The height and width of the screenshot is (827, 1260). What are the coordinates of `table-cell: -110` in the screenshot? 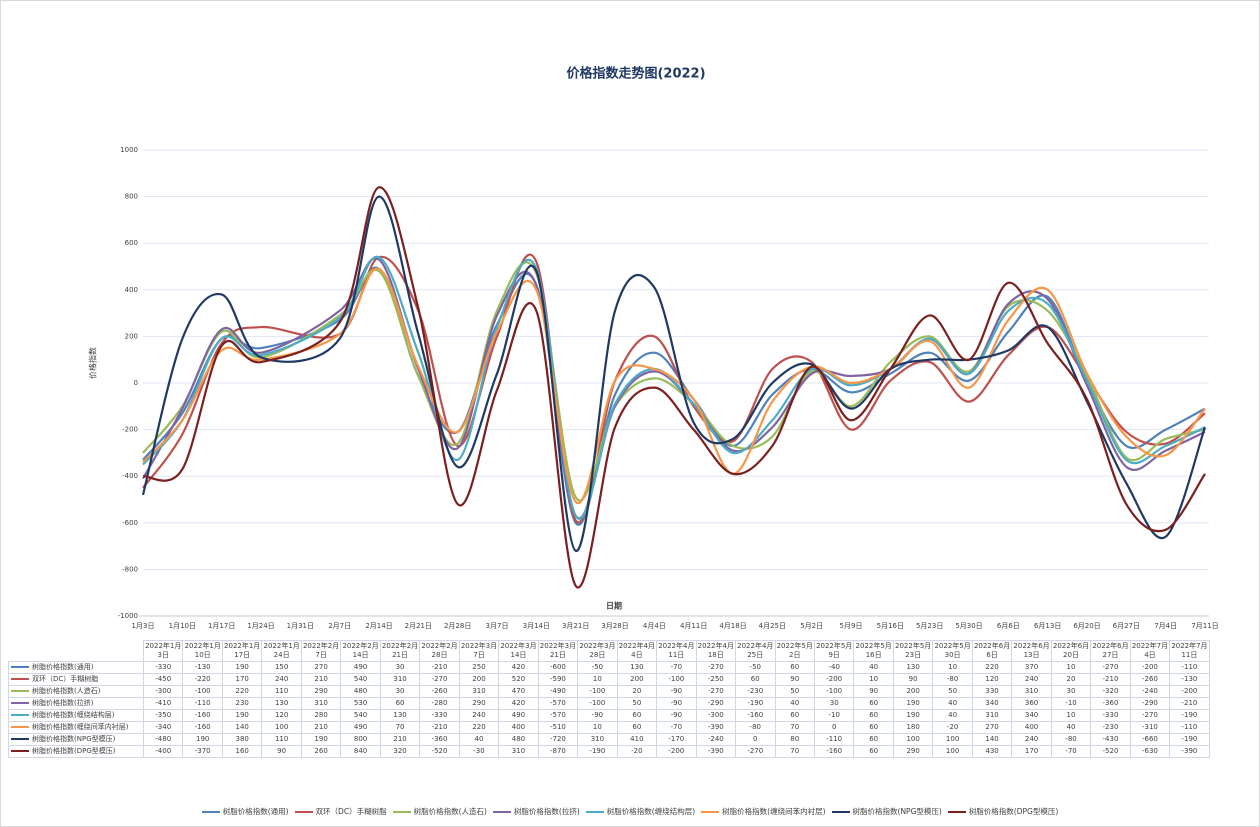 It's located at (1189, 727).